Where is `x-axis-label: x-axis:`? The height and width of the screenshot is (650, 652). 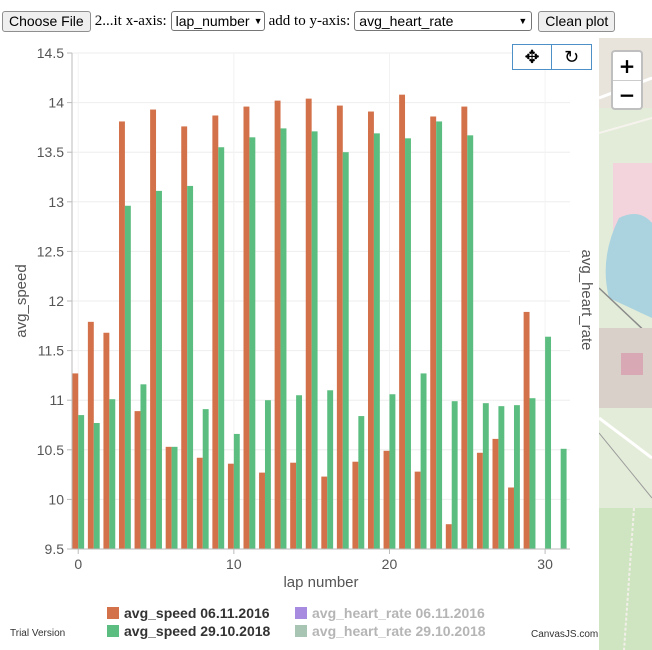
x-axis-label: x-axis: is located at coordinates (146, 20).